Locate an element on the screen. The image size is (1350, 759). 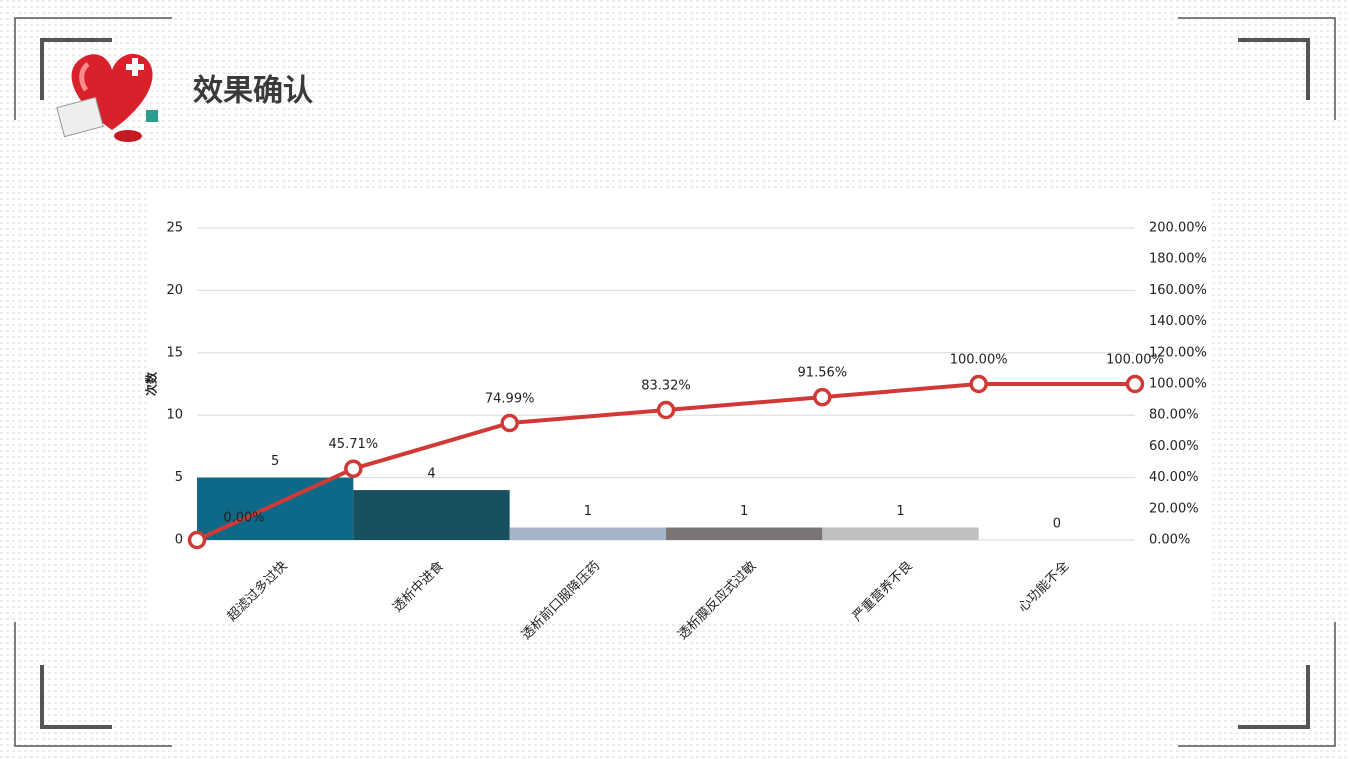
y-tick-label: 0 is located at coordinates (179, 540).